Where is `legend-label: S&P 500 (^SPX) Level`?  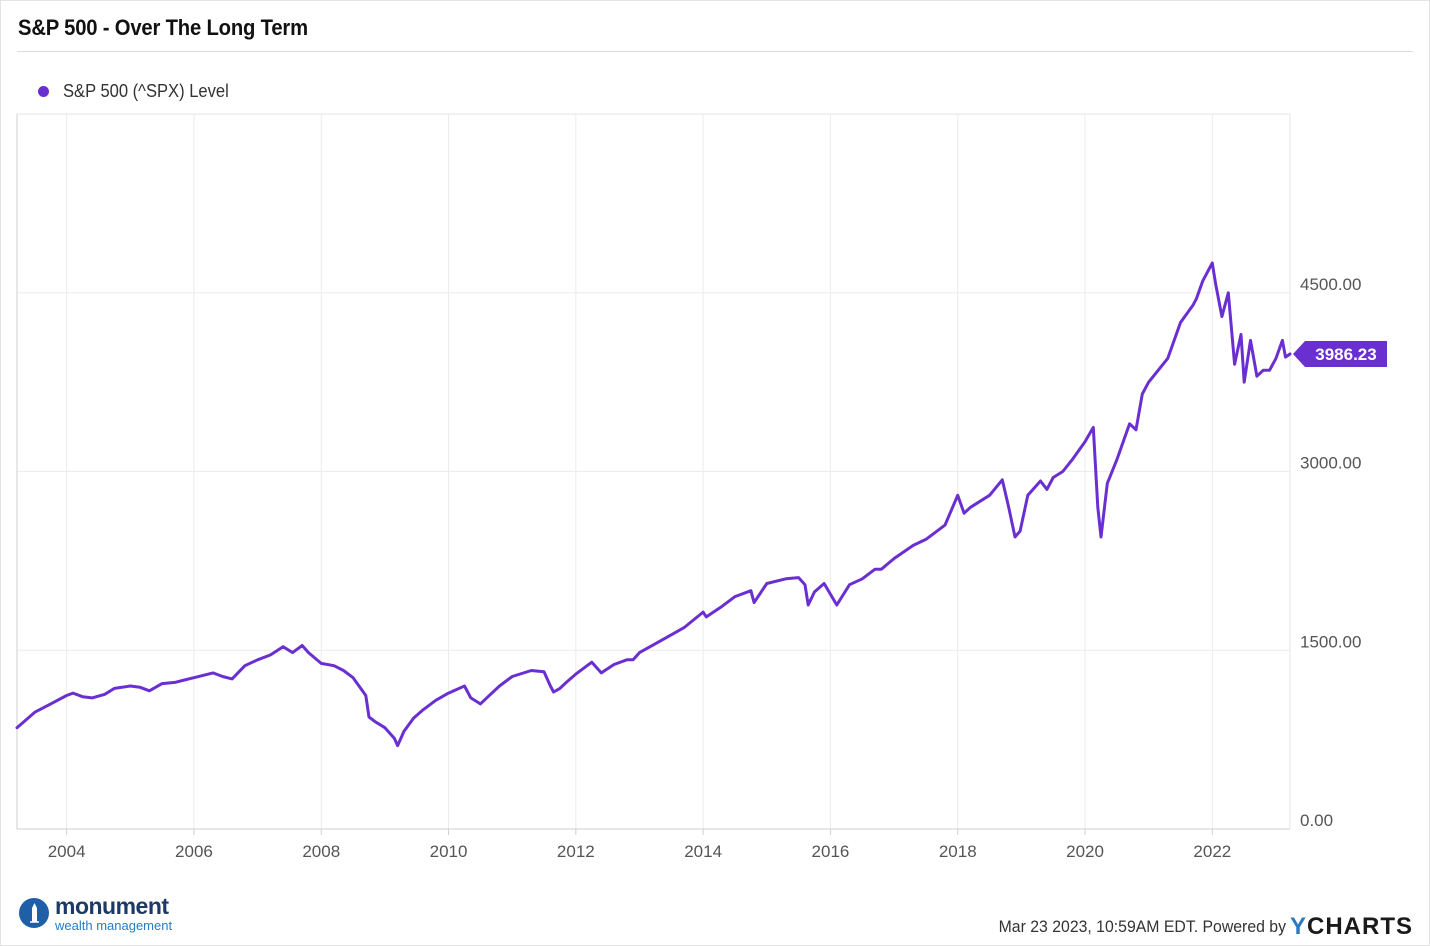
legend-label: S&P 500 (^SPX) Level is located at coordinates (146, 90).